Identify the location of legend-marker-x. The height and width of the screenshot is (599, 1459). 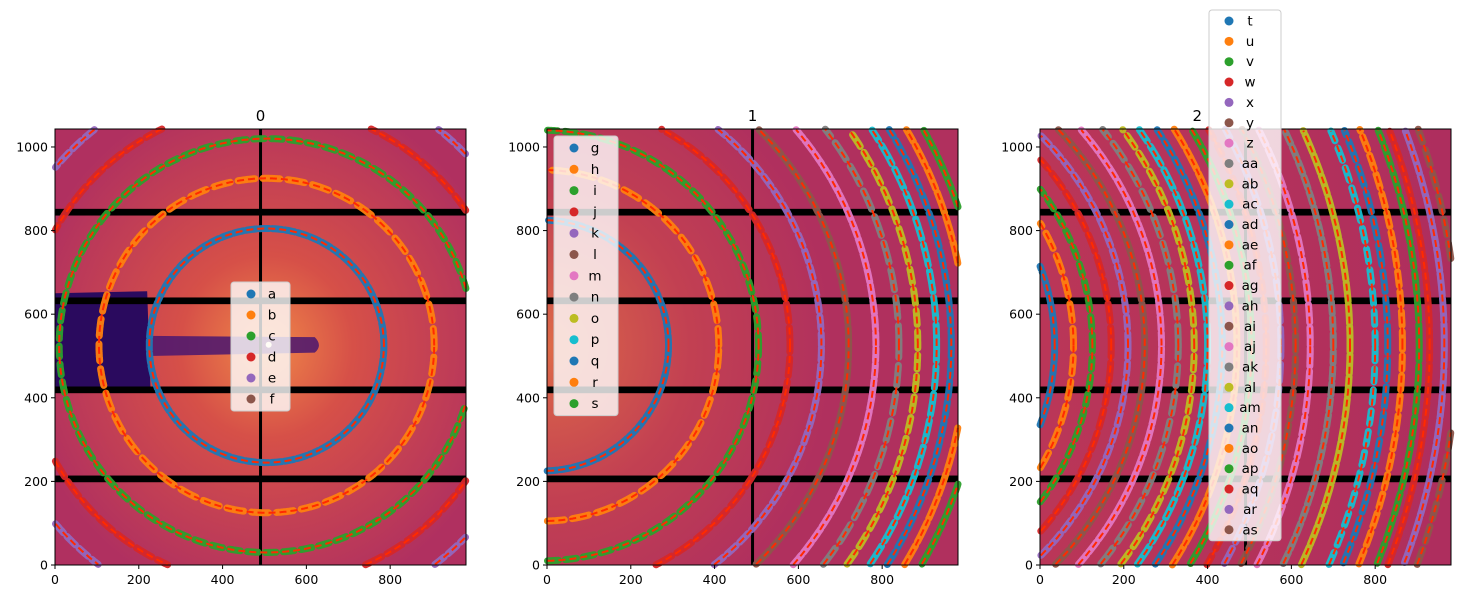
(1229, 102).